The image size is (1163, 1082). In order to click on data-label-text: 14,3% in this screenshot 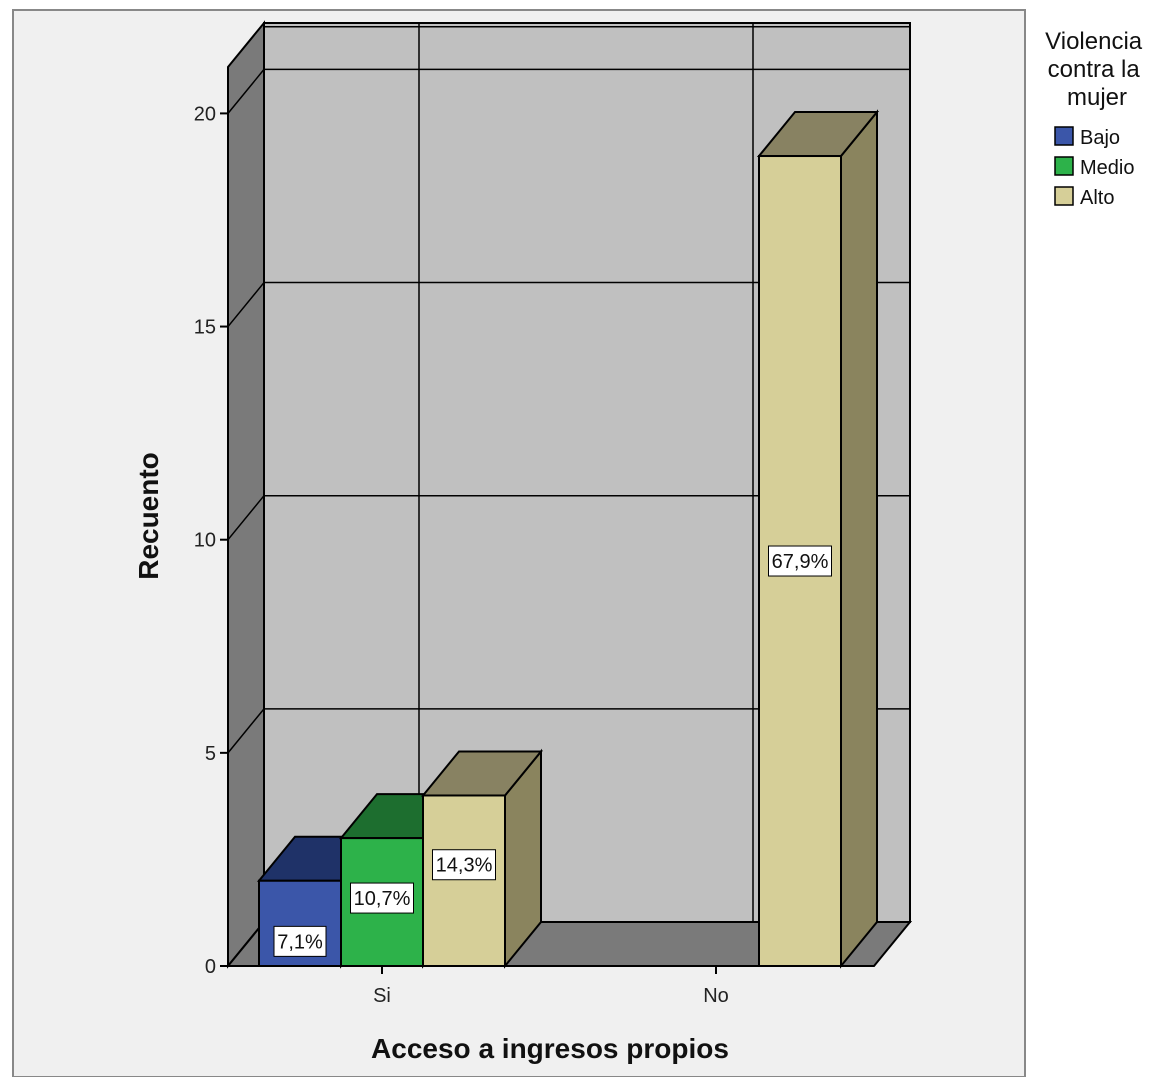, I will do `click(464, 866)`.